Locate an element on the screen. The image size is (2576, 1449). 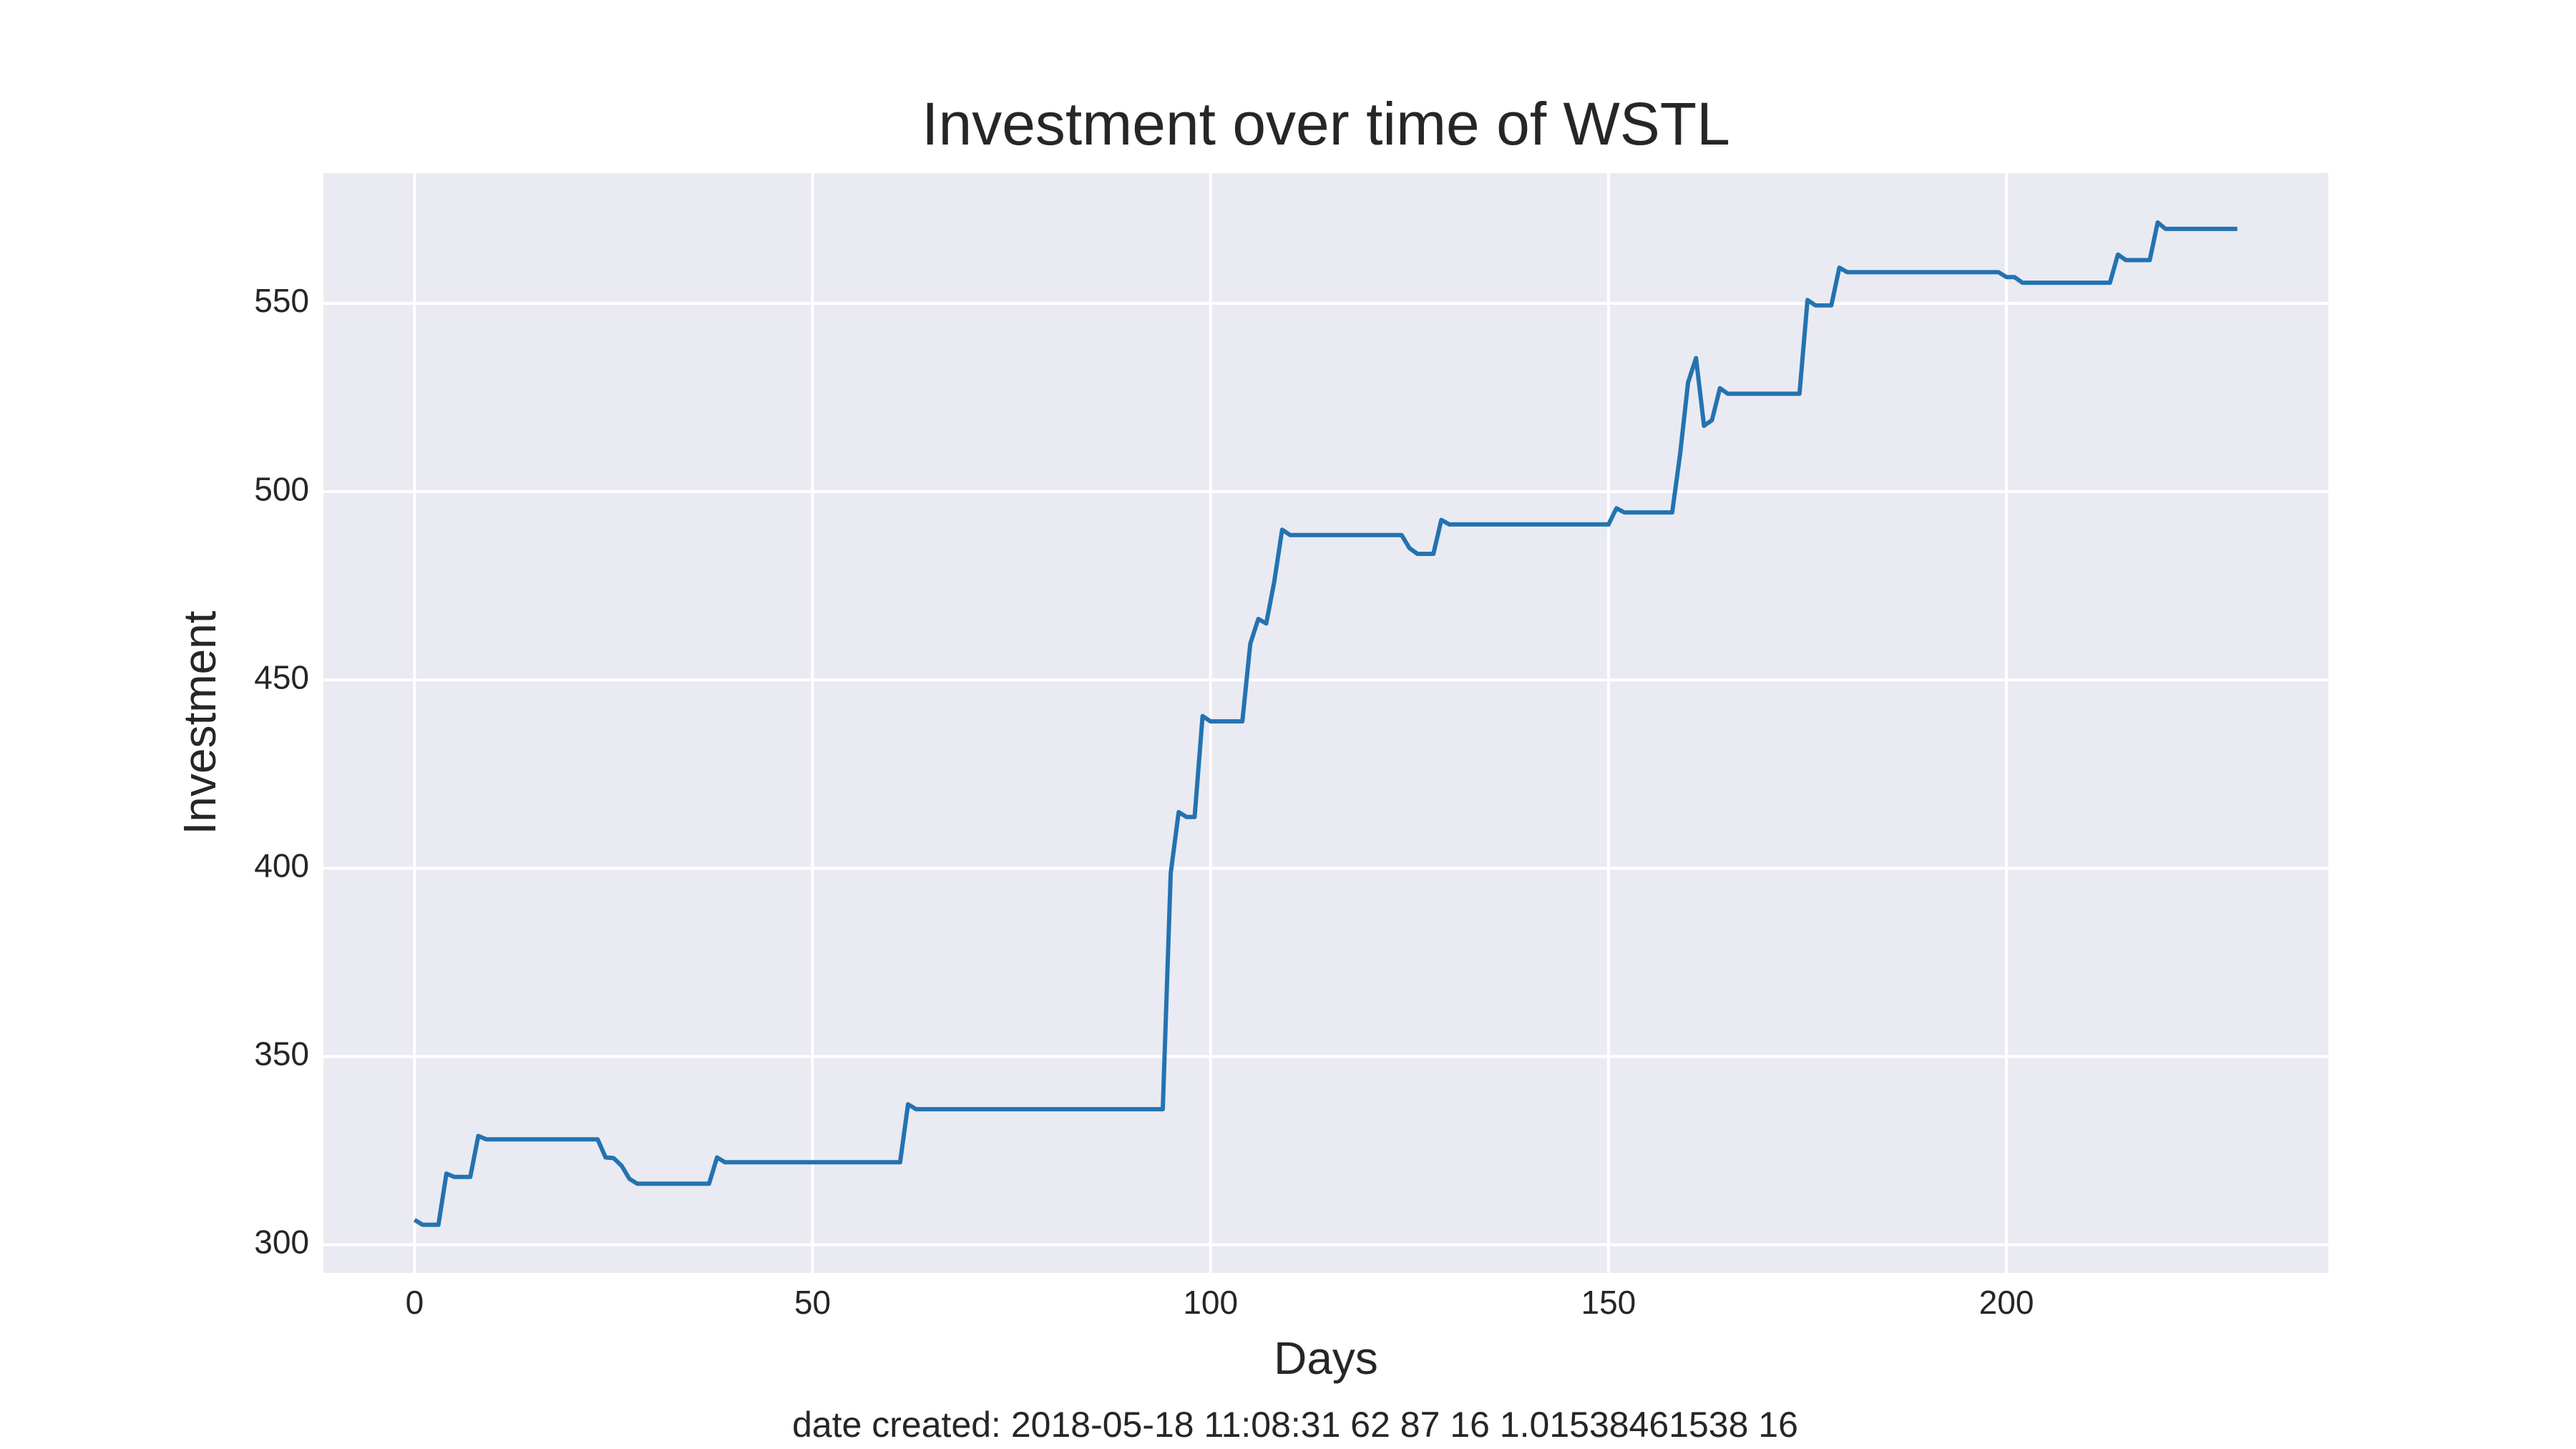
x-tick-label: 0 is located at coordinates (415, 1302).